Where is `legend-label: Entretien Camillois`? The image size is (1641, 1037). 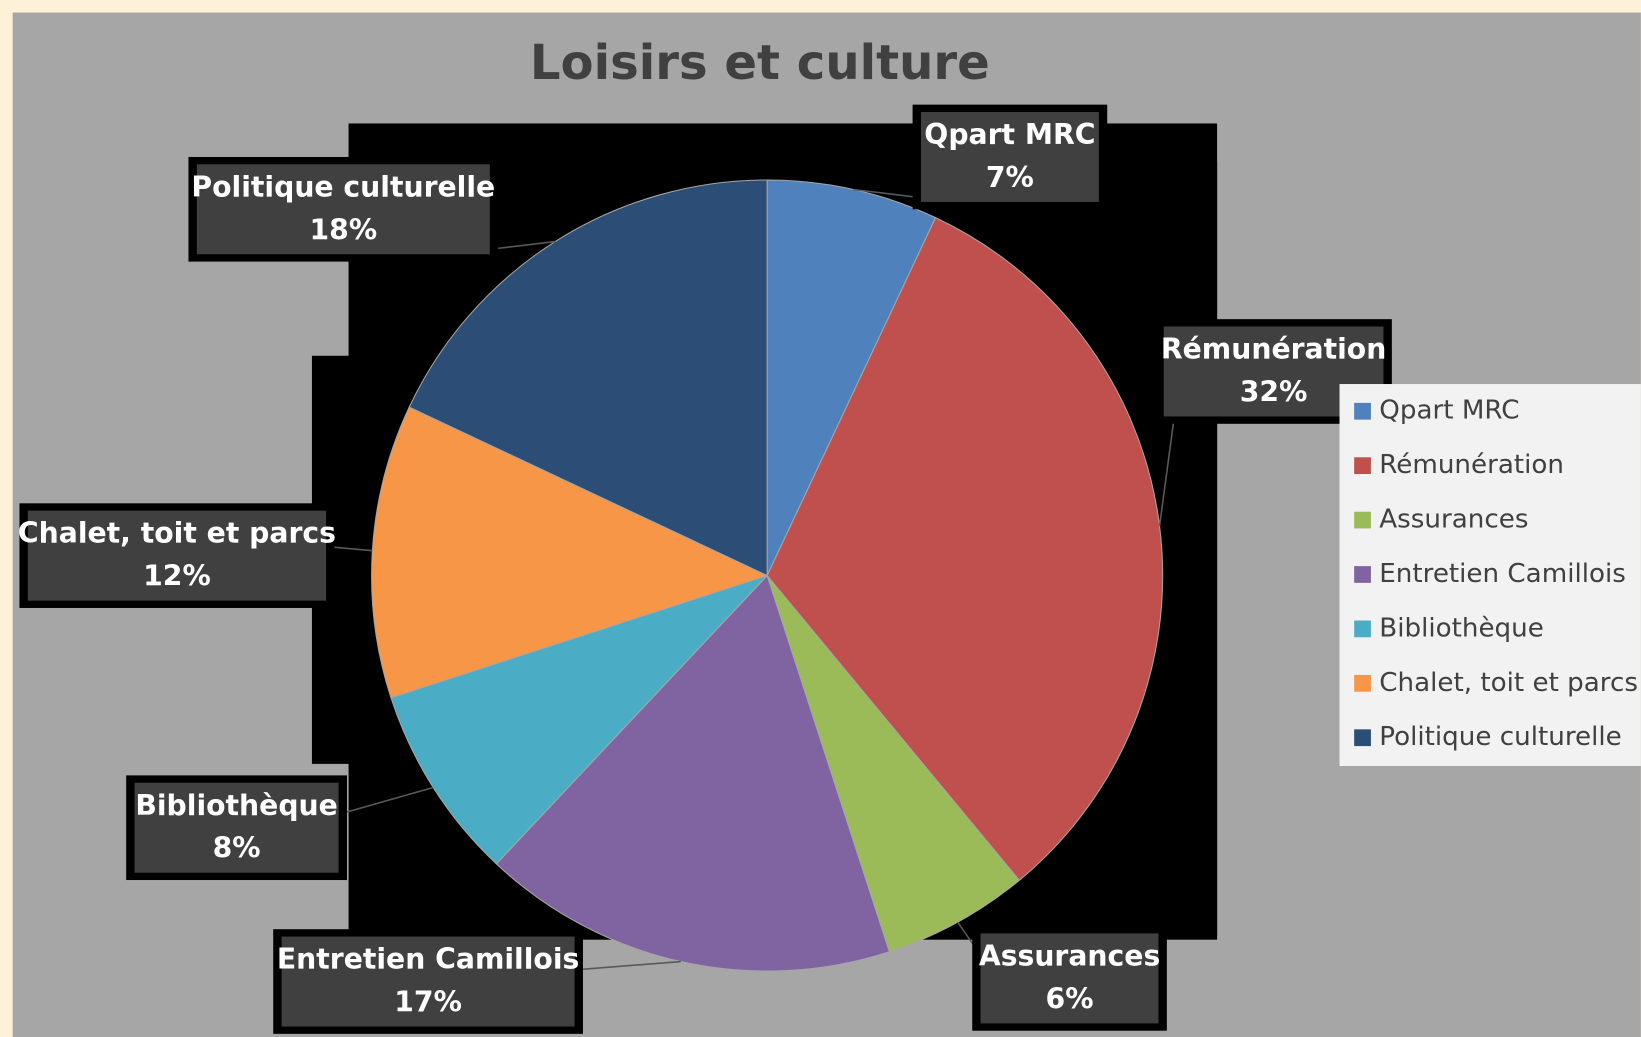 legend-label: Entretien Camillois is located at coordinates (1502, 574).